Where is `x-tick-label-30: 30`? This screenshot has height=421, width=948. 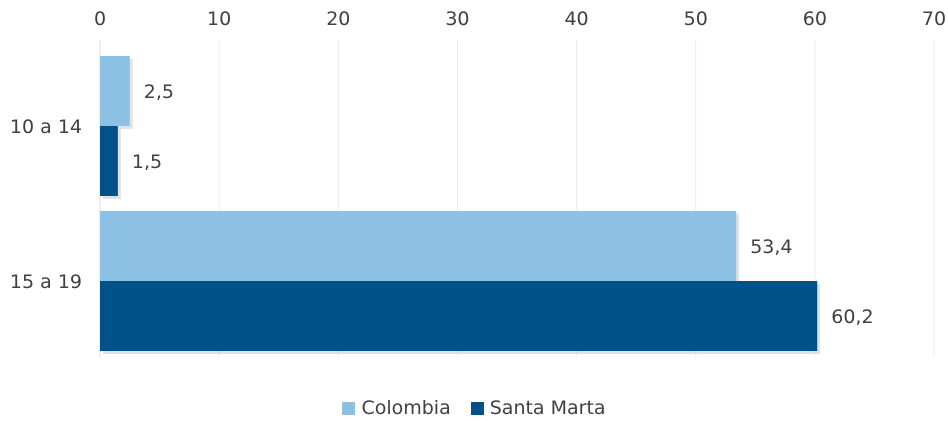 x-tick-label-30: 30 is located at coordinates (457, 19).